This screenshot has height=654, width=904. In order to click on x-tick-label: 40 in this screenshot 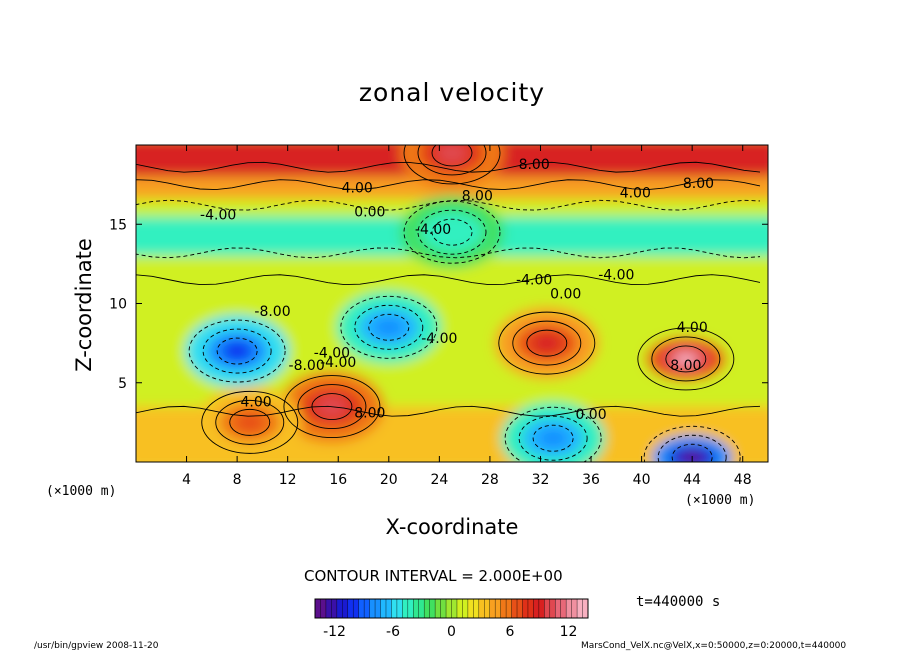, I will do `click(642, 480)`.